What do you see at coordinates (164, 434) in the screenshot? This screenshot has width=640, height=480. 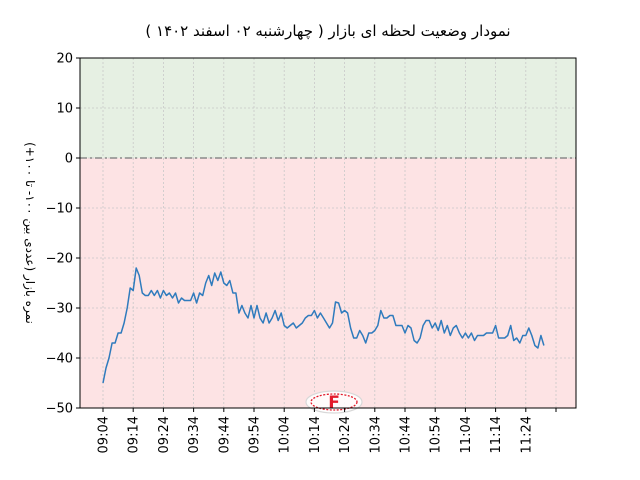 I see `x-tick-label-2: 09:24` at bounding box center [164, 434].